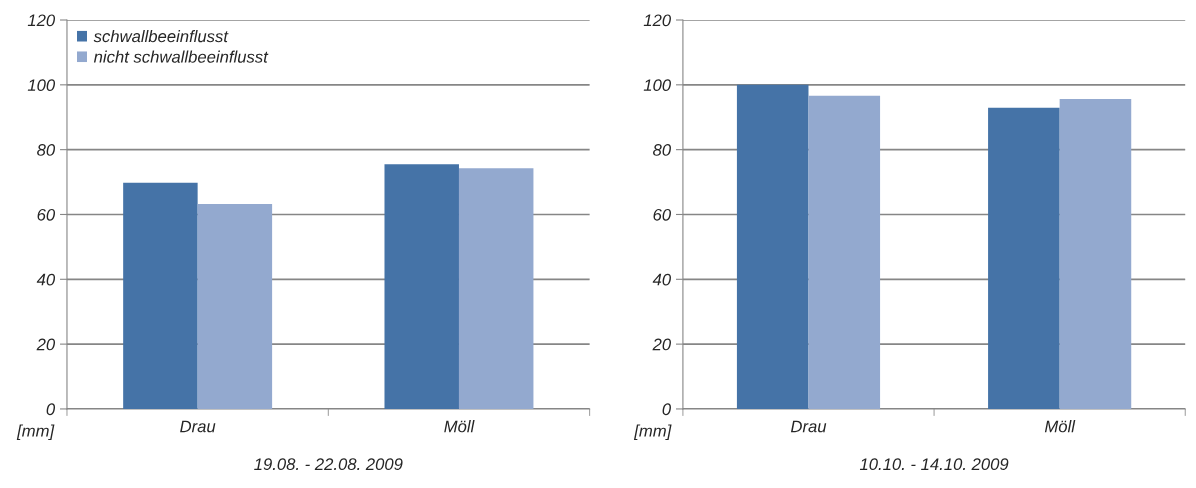  I want to click on x-axis-title: 19.08. - 22.08. 2009, so click(328, 464).